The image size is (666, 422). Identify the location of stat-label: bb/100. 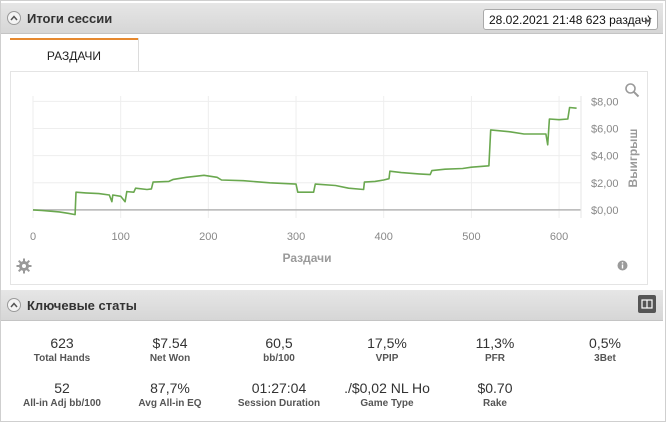
(279, 358).